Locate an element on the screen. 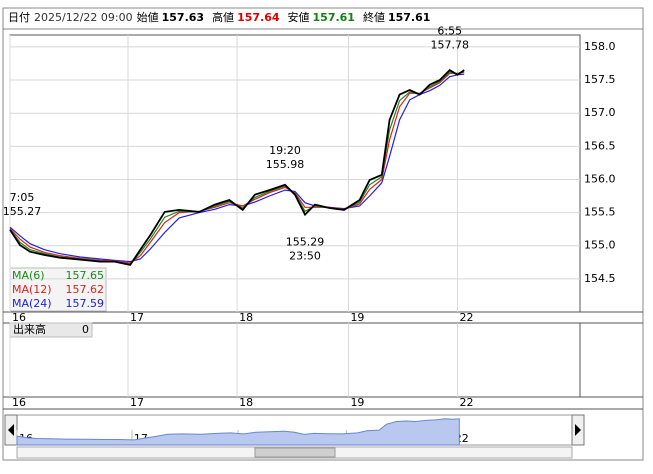 This screenshot has height=474, width=653. legend-value: 157.65 is located at coordinates (85, 275).